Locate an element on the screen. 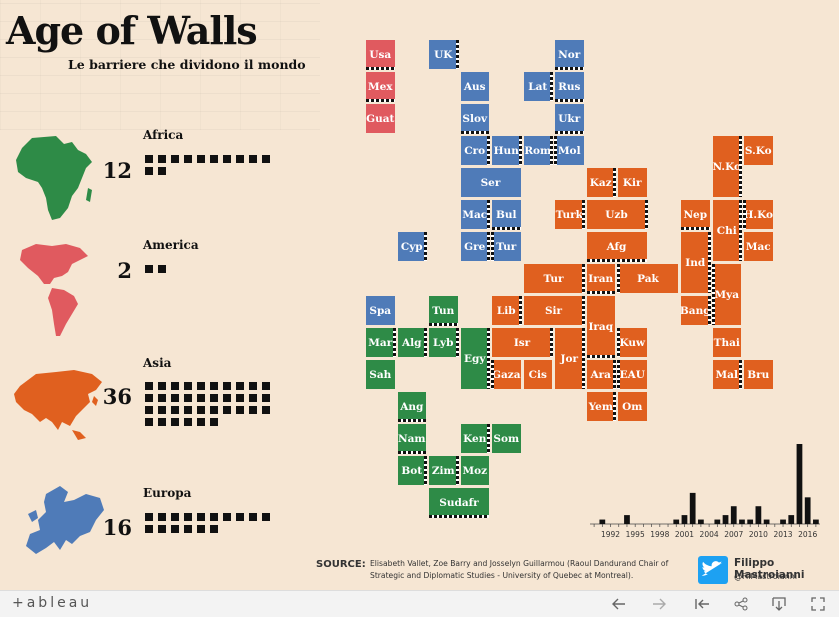 This screenshot has width=839, height=617. country-tile-om: Om is located at coordinates (632, 406).